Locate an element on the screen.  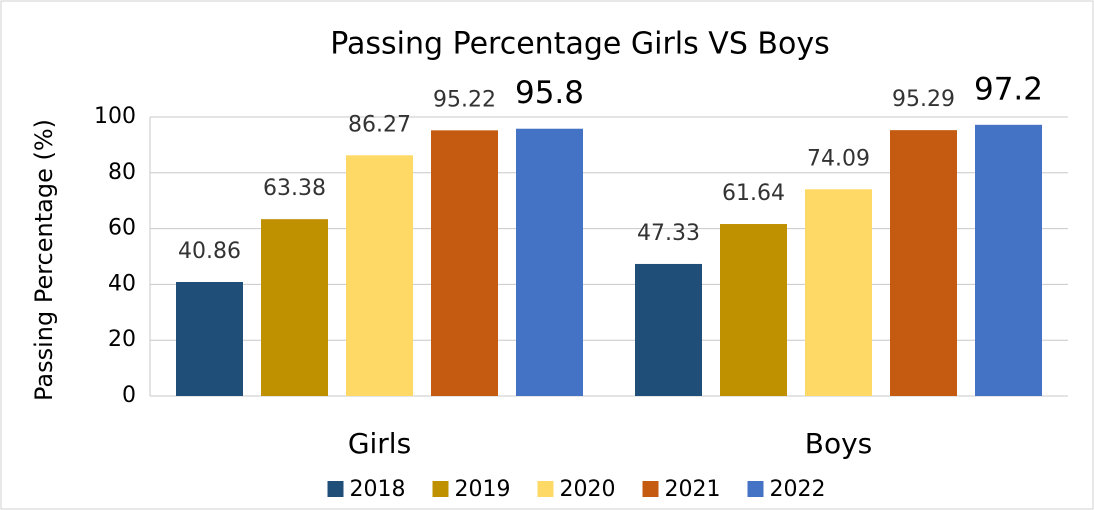
y-tick-label: 60 is located at coordinates (122, 228).